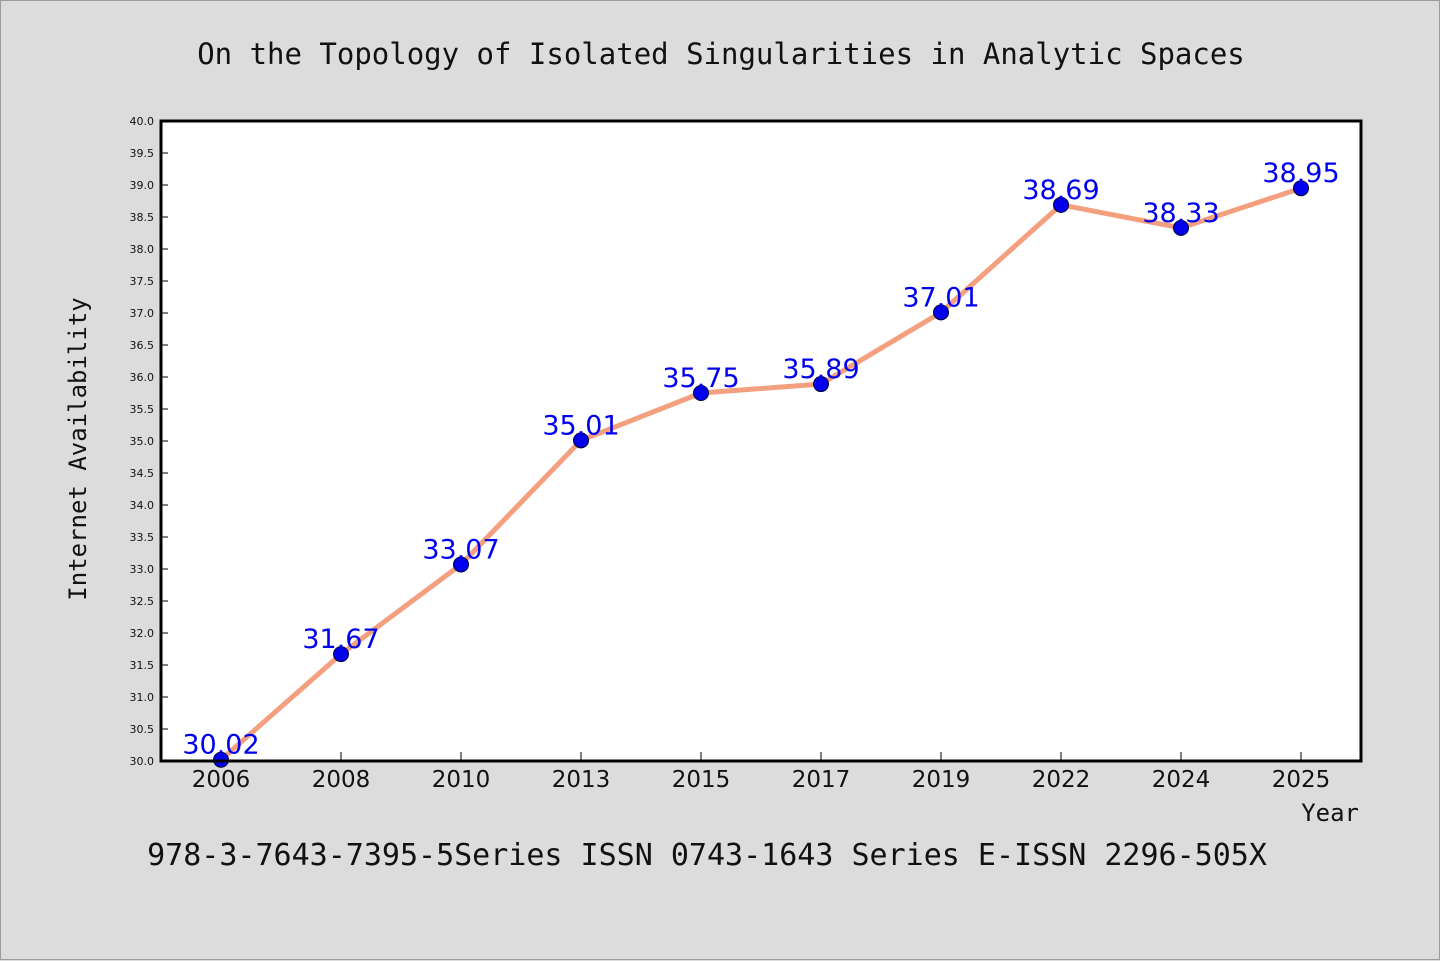 The height and width of the screenshot is (961, 1440). Describe the element at coordinates (761, 772) in the screenshot. I see `x-axis-ticks: 2006 2008 2010 2013 2015 2017 2019 2022 2024 2025` at that location.